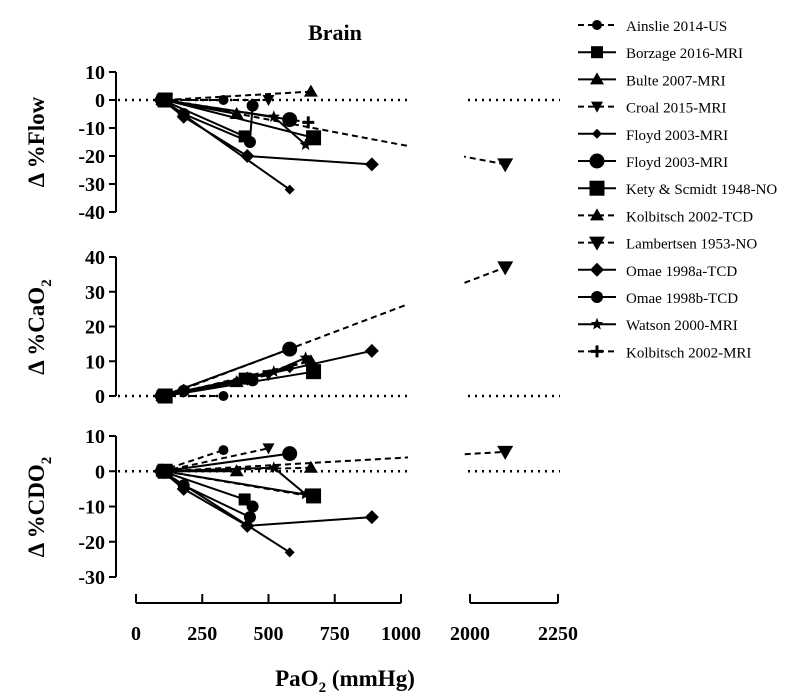  I want to click on x-tick-label: 500, so click(269, 634).